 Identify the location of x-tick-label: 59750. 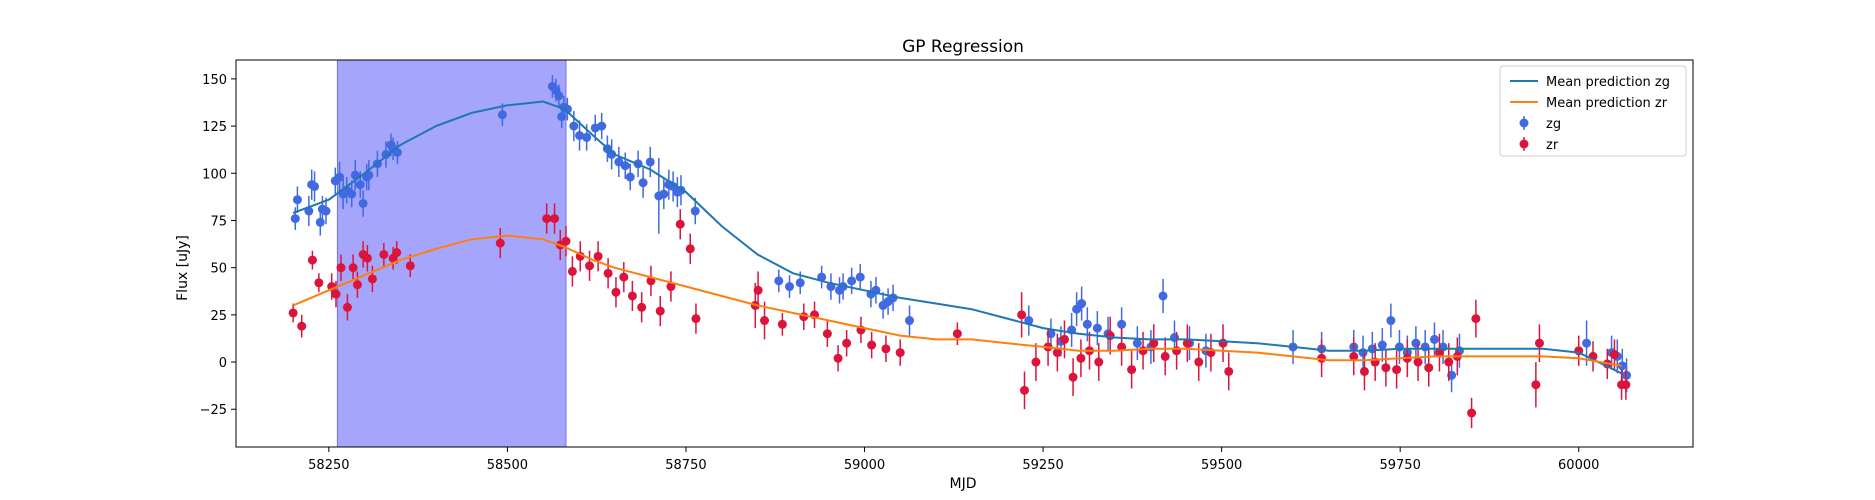
(1399, 465).